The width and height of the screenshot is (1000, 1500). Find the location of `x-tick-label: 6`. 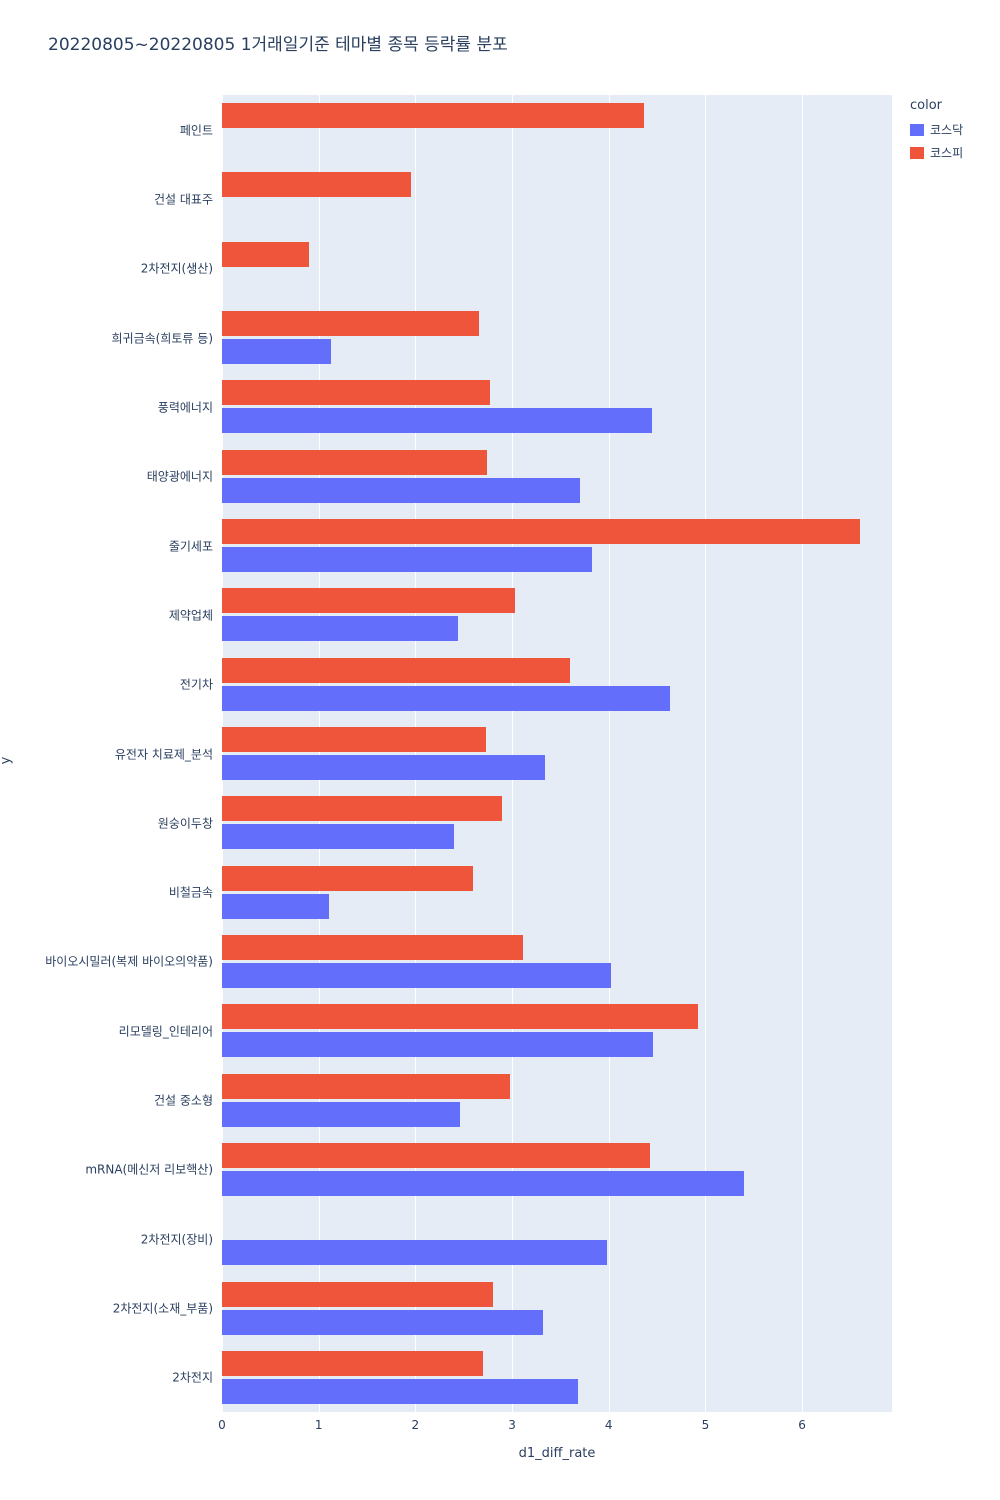

x-tick-label: 6 is located at coordinates (802, 1425).